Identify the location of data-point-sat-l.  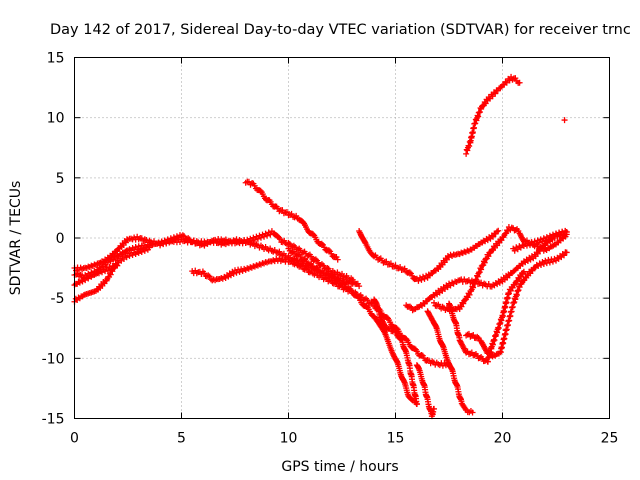
(434, 408).